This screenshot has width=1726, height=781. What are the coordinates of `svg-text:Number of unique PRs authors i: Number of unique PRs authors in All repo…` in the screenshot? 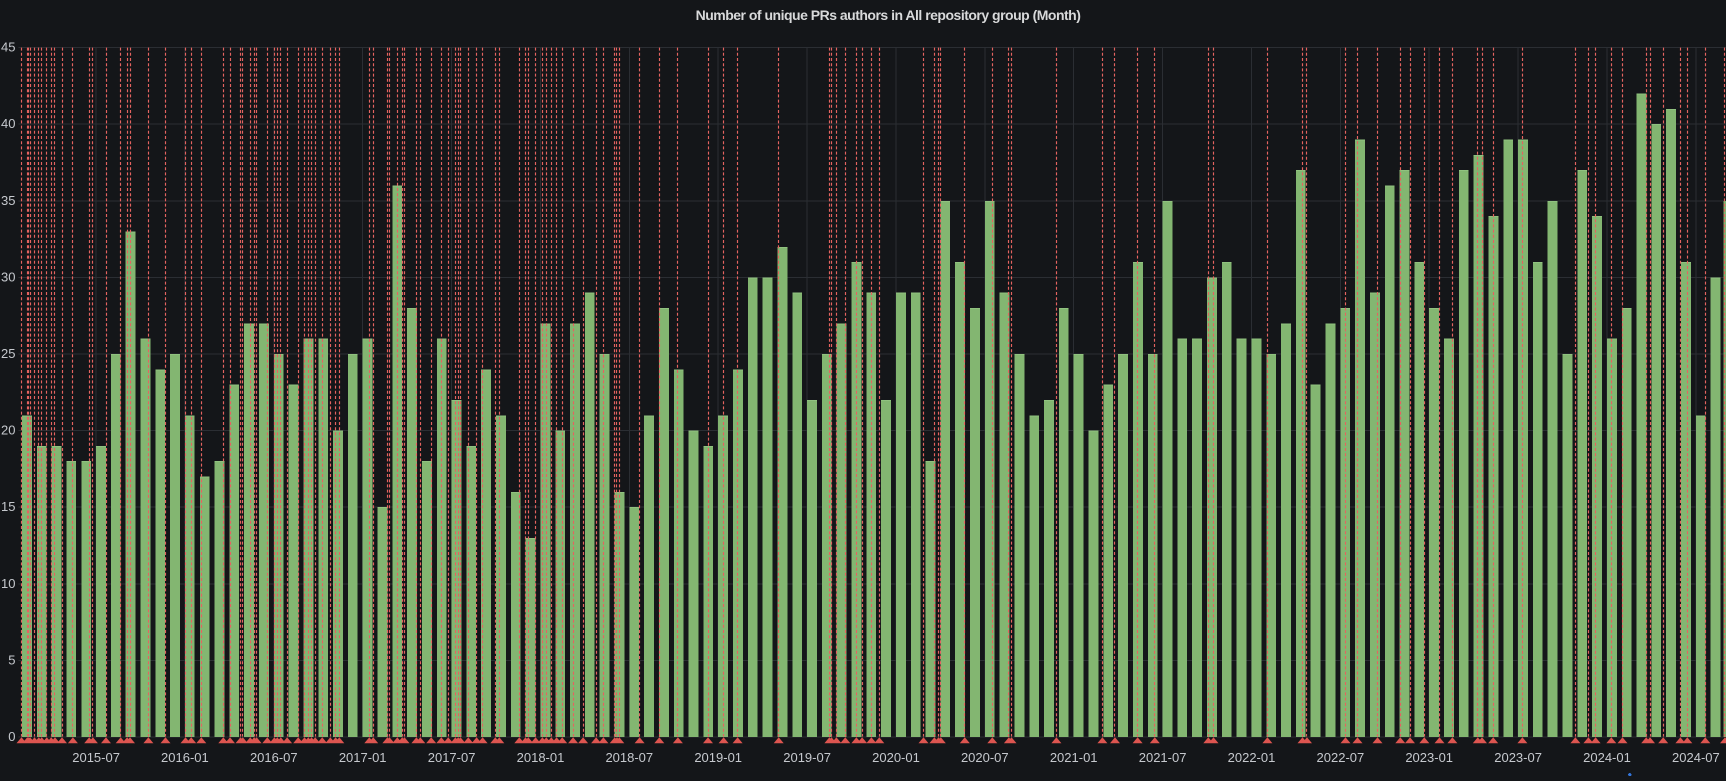 It's located at (888, 15).